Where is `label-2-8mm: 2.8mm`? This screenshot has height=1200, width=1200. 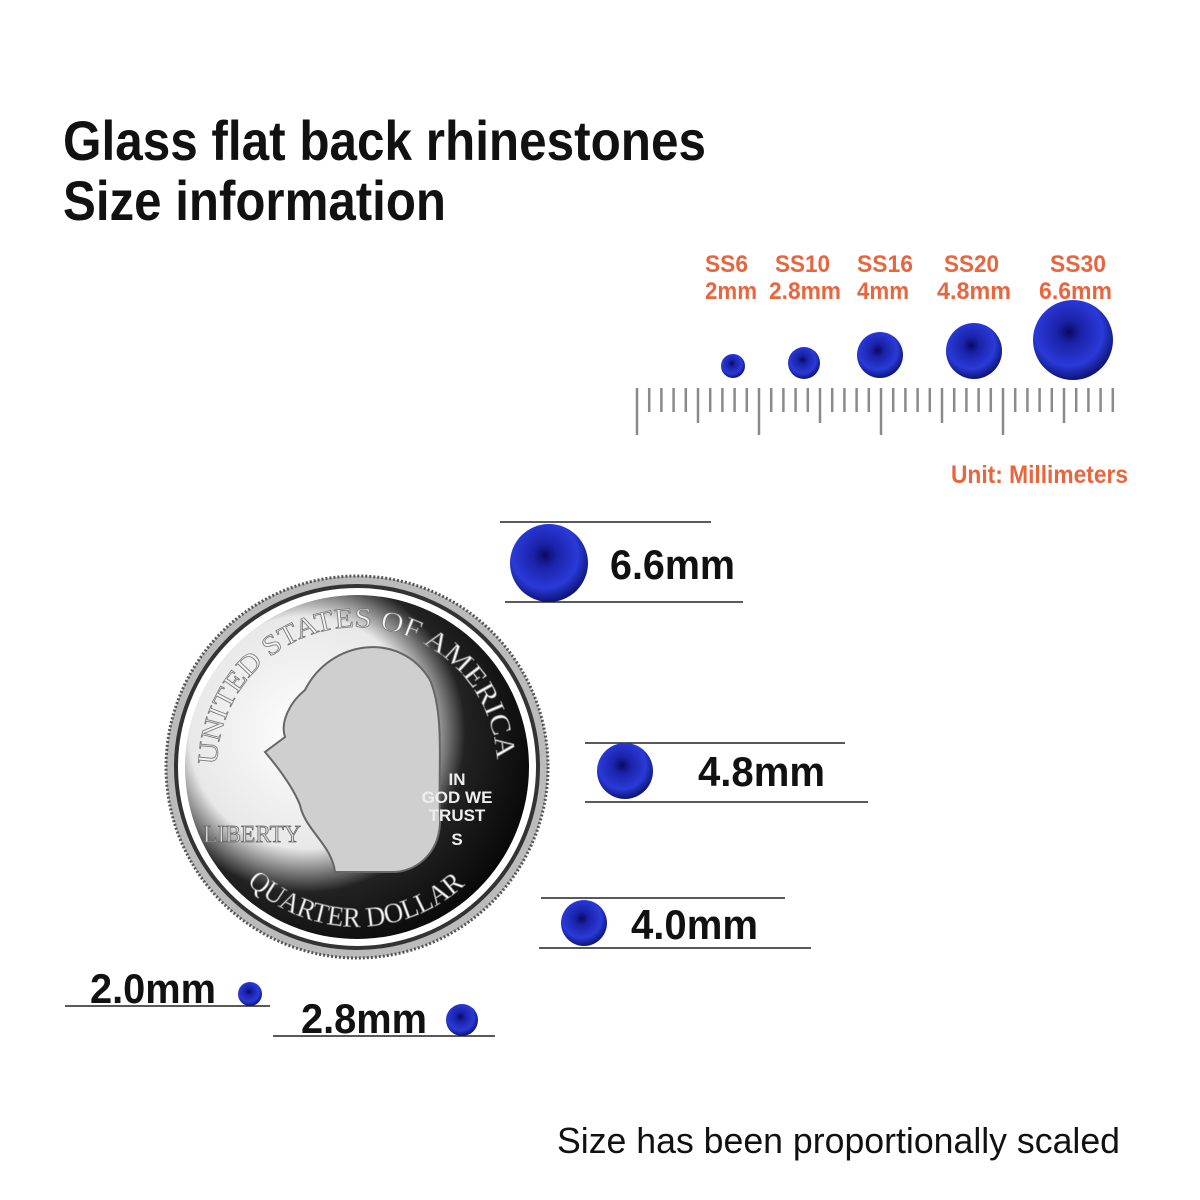 label-2-8mm: 2.8mm is located at coordinates (364, 1018).